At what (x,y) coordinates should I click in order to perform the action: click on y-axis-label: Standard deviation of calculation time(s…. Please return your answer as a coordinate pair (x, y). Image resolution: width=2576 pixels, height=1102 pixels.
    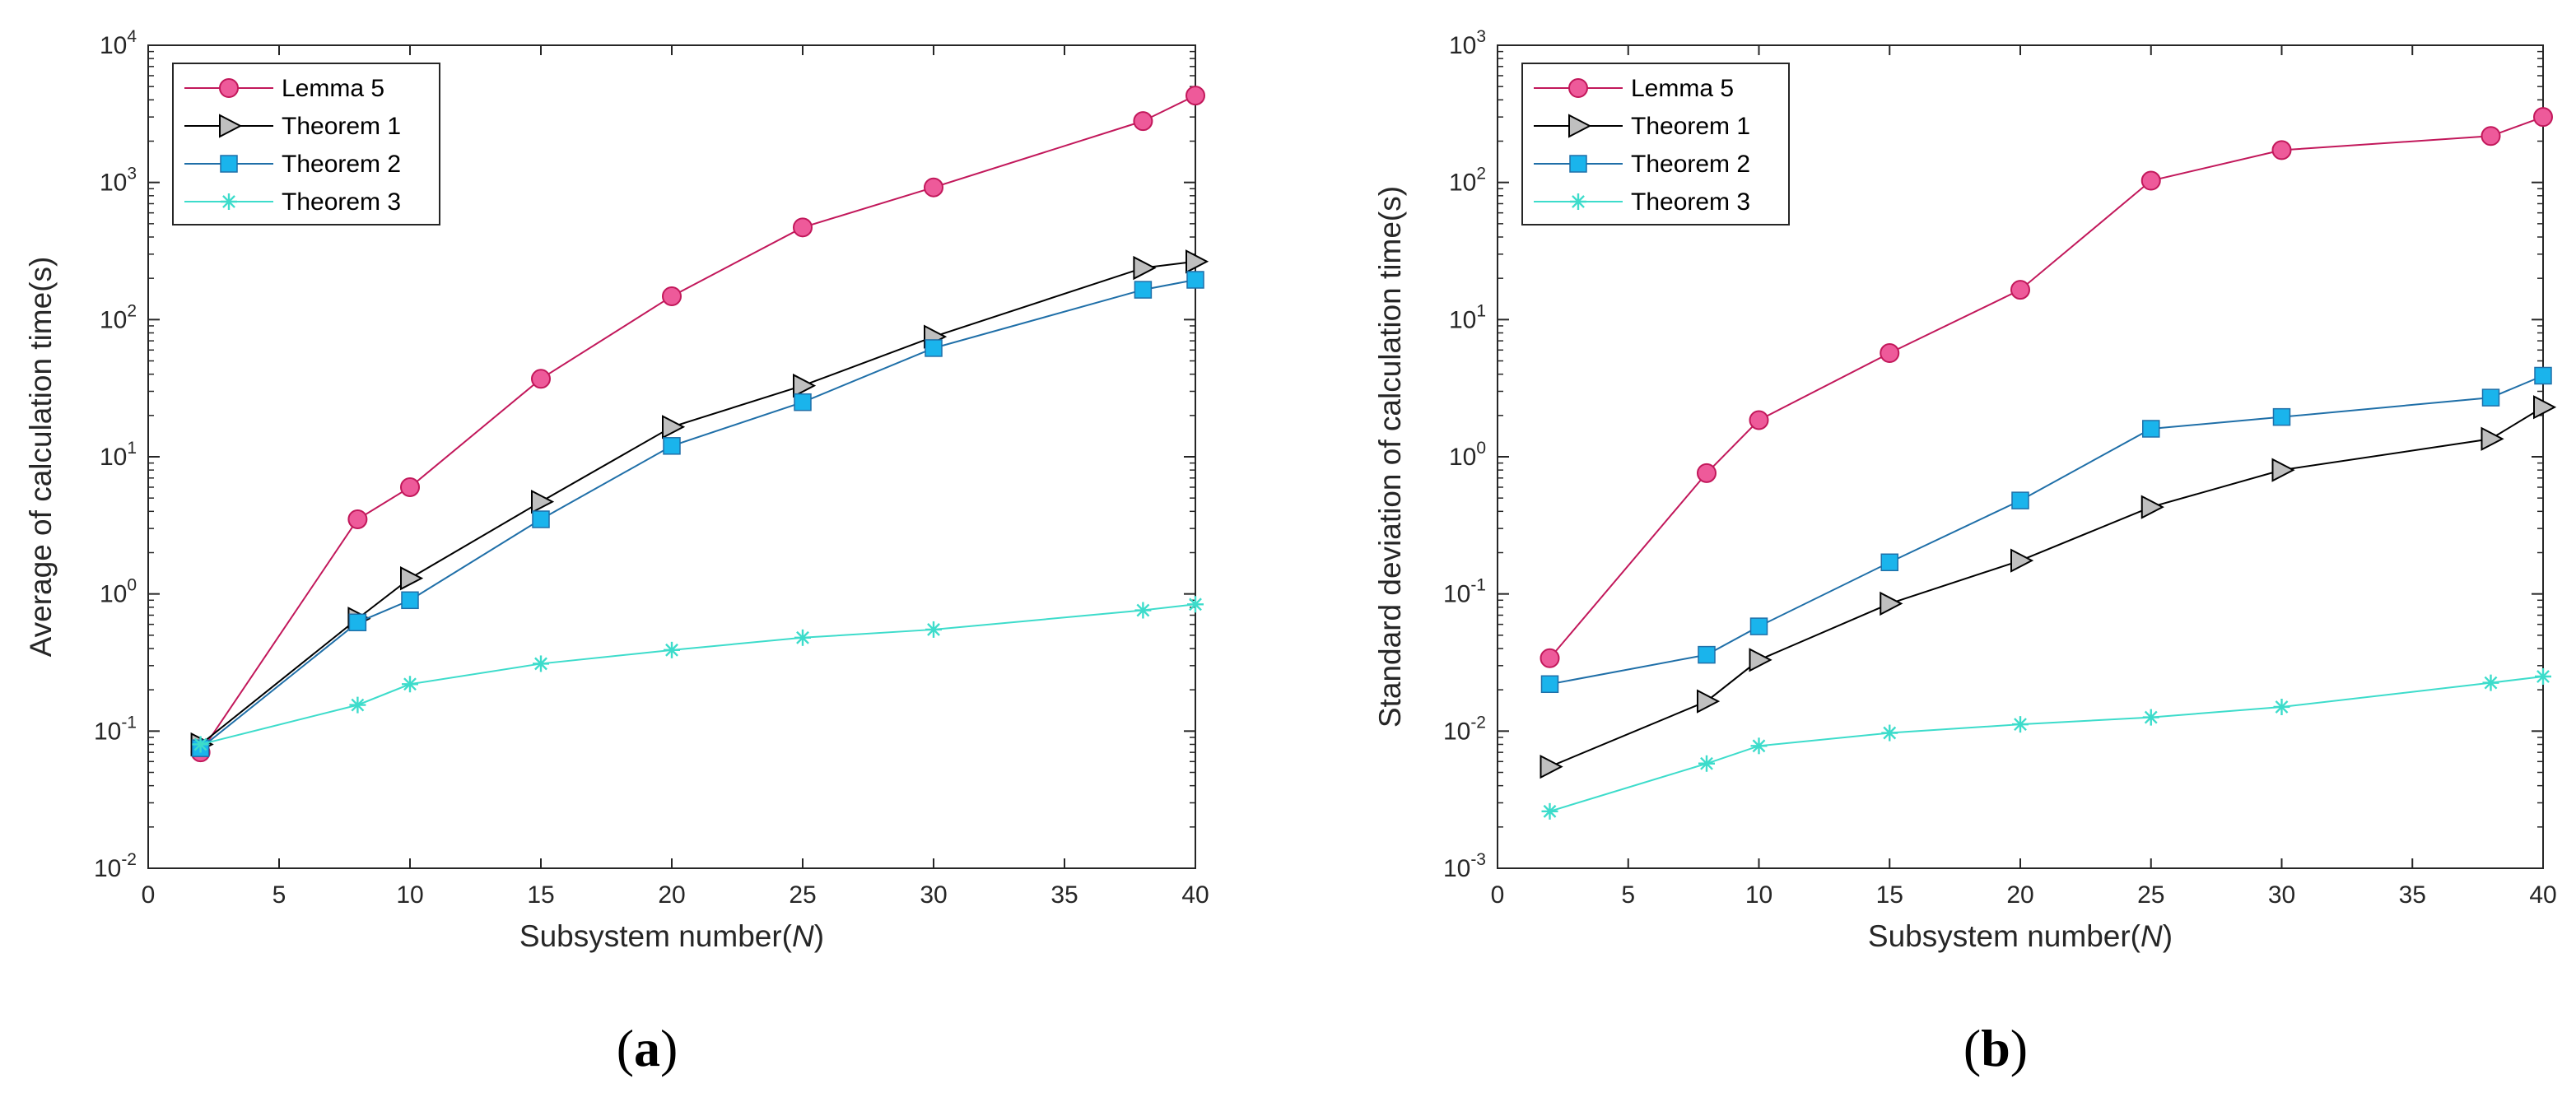
    Looking at the image, I should click on (1390, 457).